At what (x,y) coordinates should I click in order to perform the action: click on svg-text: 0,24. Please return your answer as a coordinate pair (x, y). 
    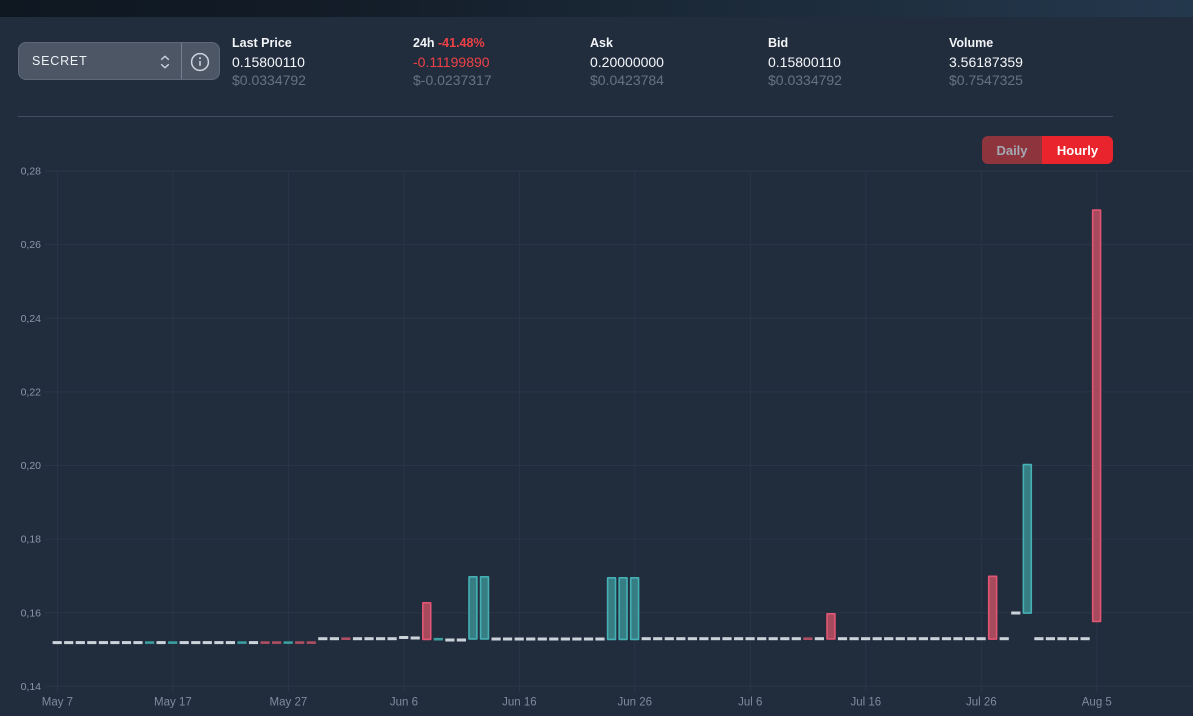
    Looking at the image, I should click on (31, 319).